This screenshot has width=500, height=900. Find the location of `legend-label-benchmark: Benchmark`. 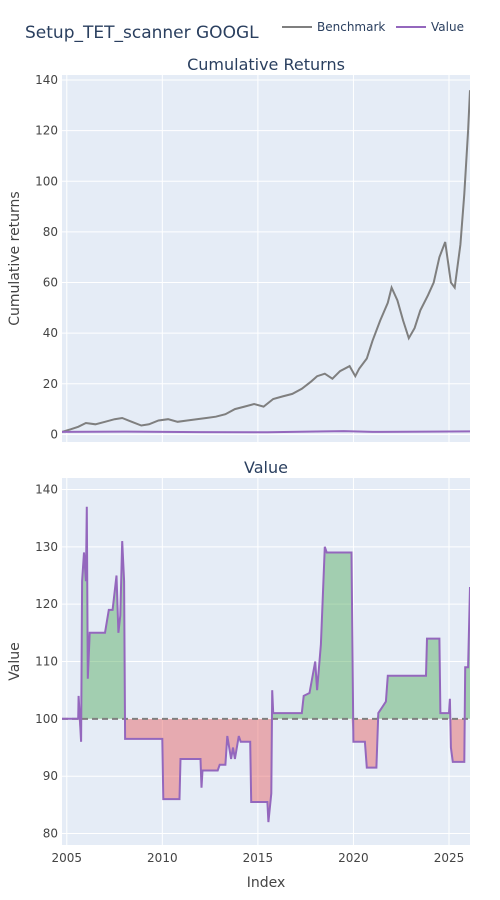

legend-label-benchmark: Benchmark is located at coordinates (351, 27).